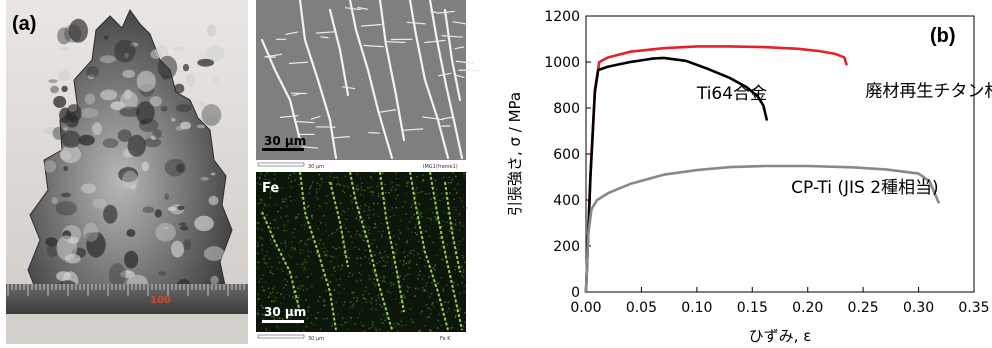 The width and height of the screenshot is (992, 348). Describe the element at coordinates (440, 167) in the screenshot. I see `sem-footer-right: IMG1(frame1)` at that location.